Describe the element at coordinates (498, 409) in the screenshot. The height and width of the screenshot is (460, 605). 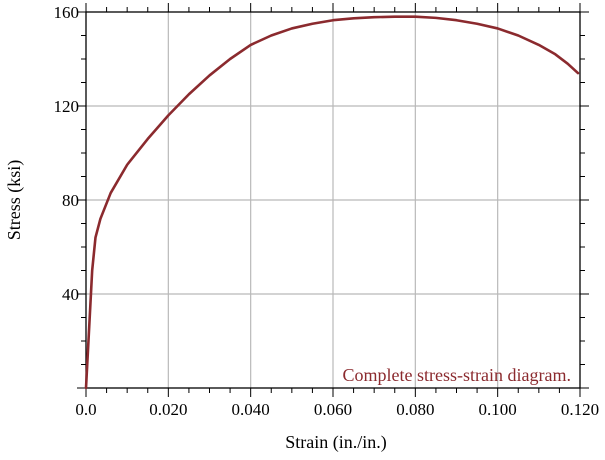
I see `x-tick-label: 0.100` at that location.